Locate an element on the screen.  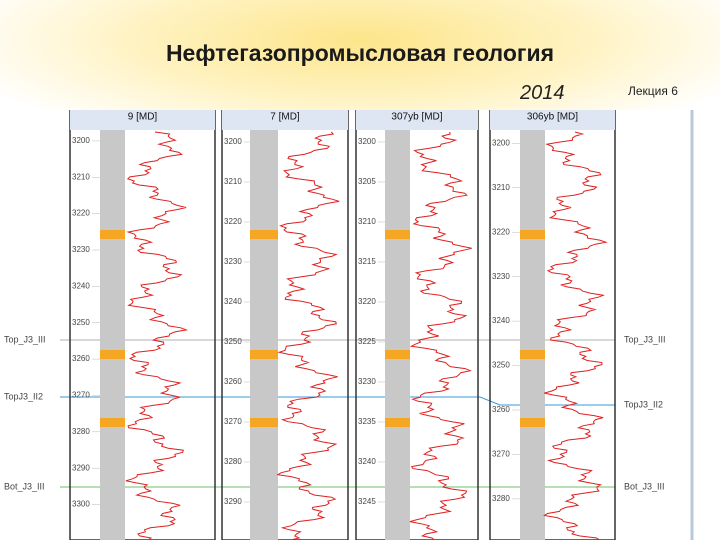
depth-label: 3225 is located at coordinates (367, 341).